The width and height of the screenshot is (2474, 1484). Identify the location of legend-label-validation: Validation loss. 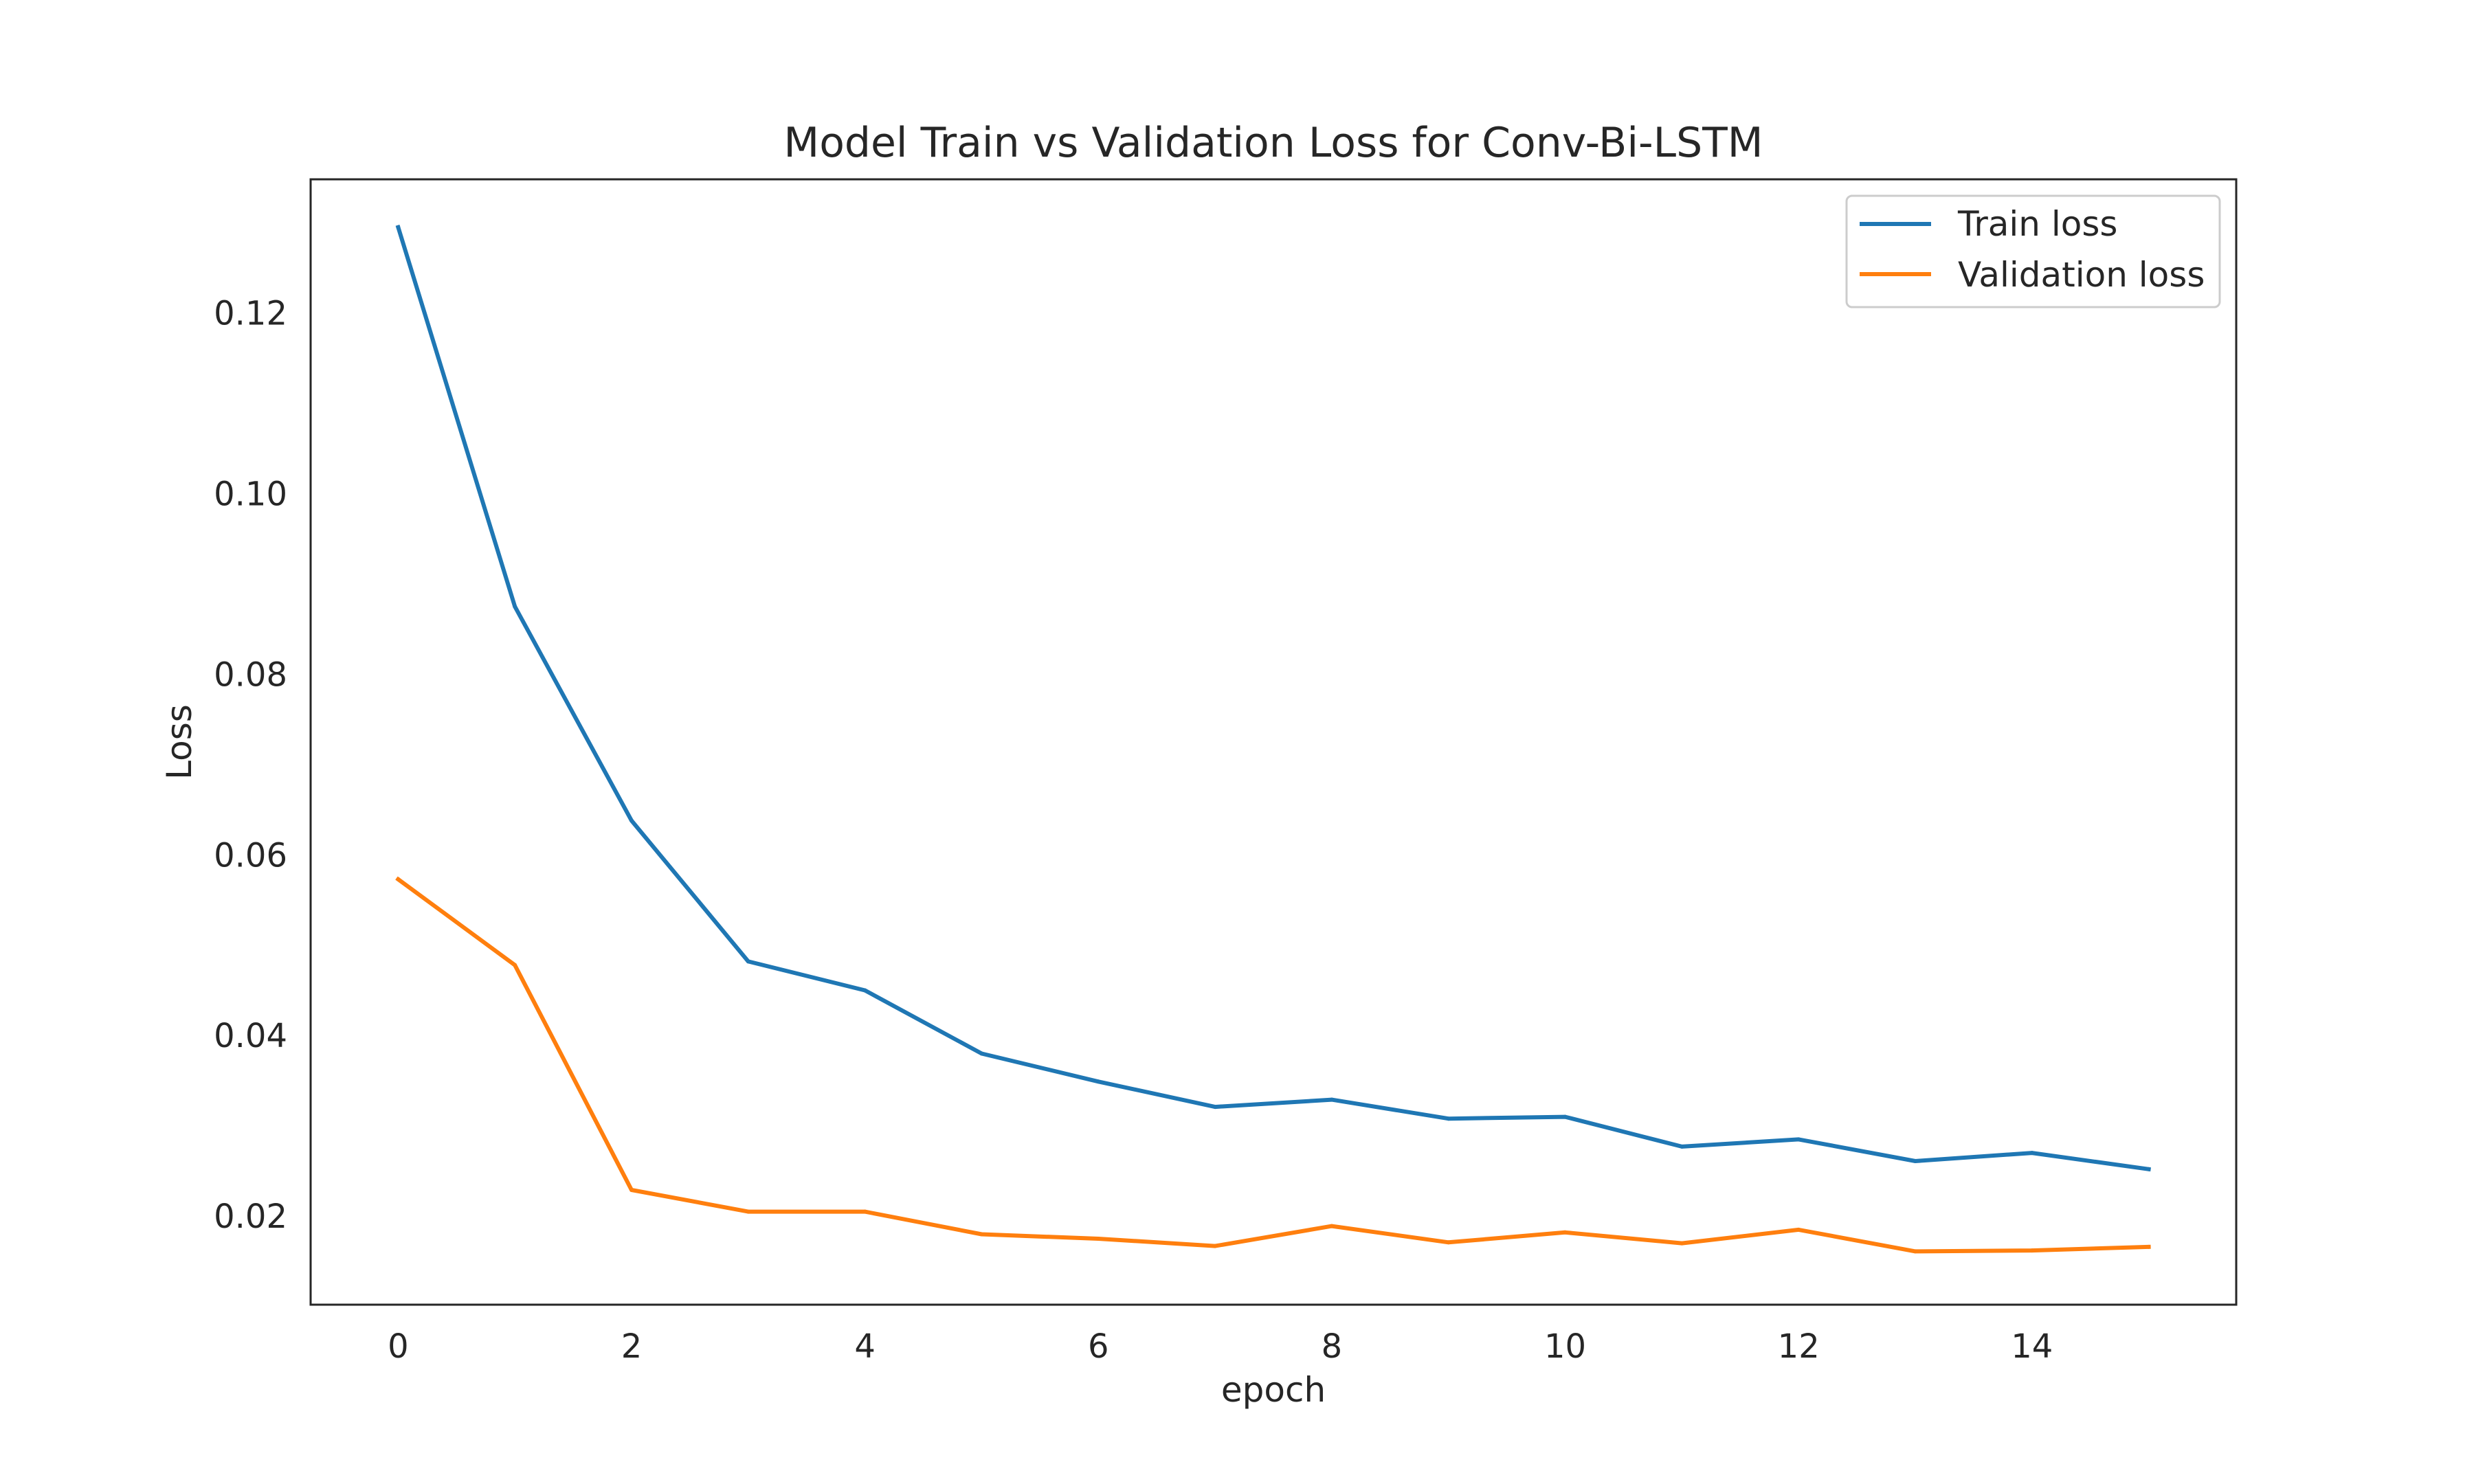
(2081, 275).